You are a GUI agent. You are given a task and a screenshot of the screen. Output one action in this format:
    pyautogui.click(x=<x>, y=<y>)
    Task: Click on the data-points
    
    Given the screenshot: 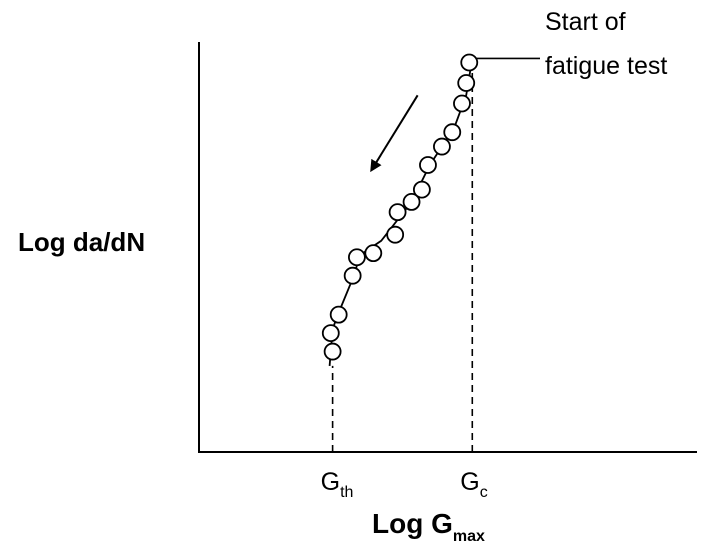 What is the action you would take?
    pyautogui.click(x=400, y=207)
    